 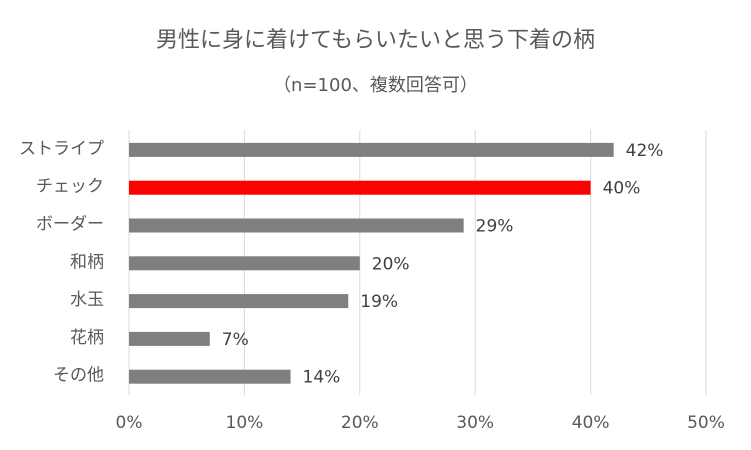 I want to click on category-label: ストライプ, so click(x=61, y=149).